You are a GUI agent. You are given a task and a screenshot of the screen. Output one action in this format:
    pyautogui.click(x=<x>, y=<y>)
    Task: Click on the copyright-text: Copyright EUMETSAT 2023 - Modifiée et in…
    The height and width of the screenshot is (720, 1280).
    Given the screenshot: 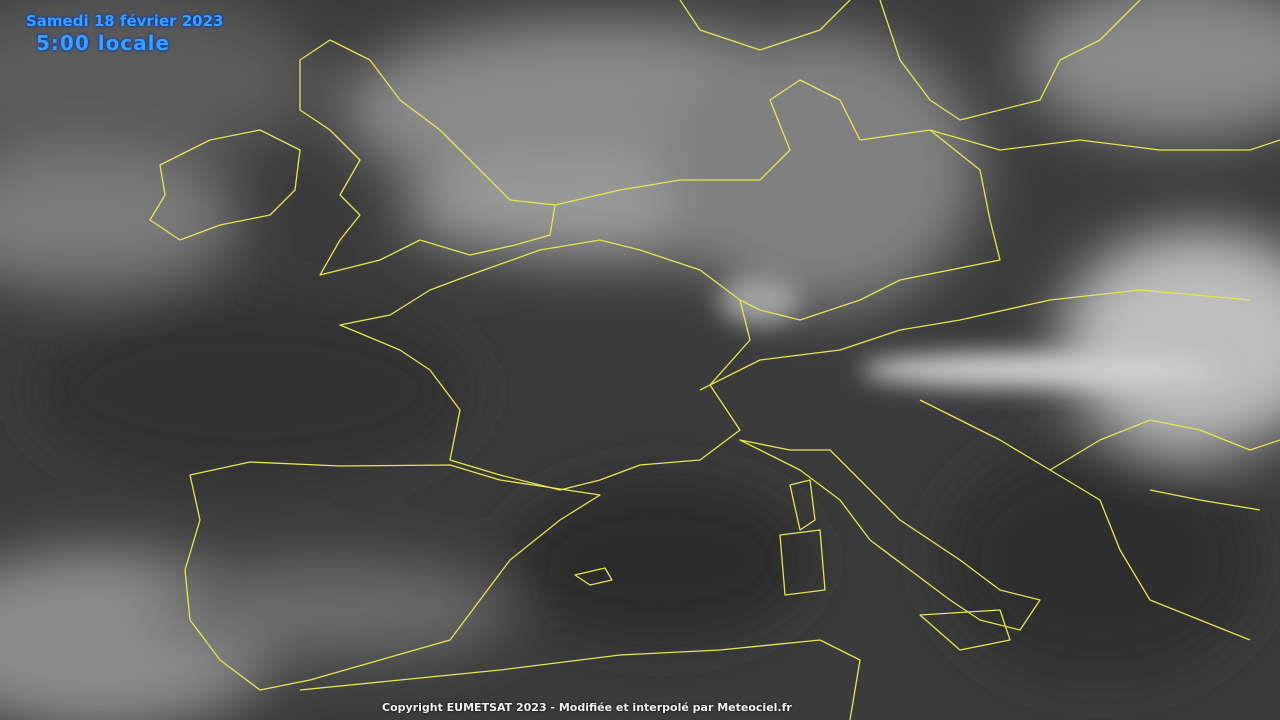 What is the action you would take?
    pyautogui.click(x=587, y=707)
    